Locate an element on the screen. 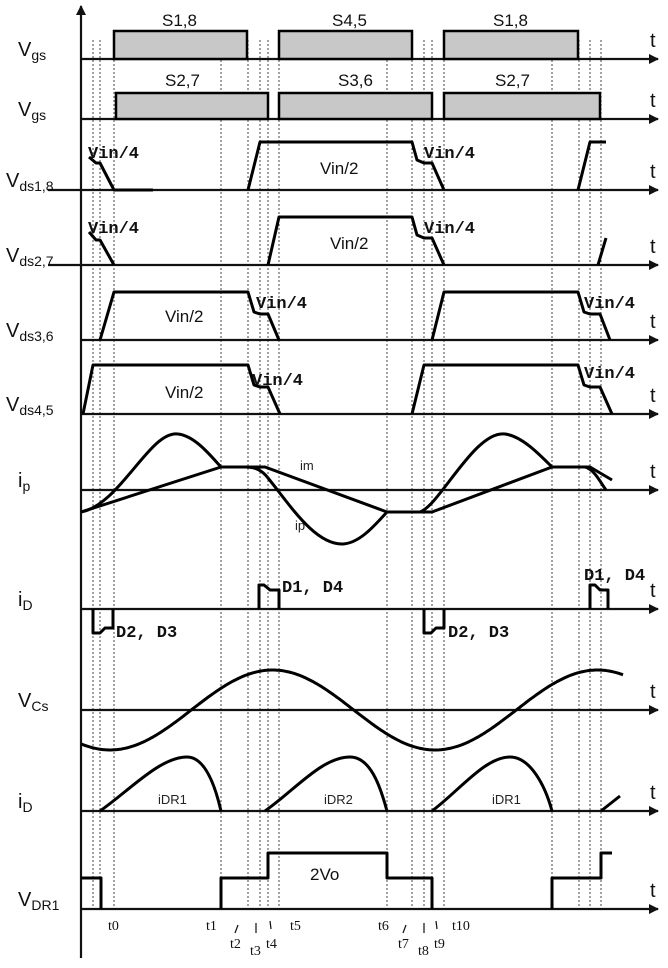 This screenshot has width=668, height=968. row-label-sub: ds1,8 is located at coordinates (36, 186).